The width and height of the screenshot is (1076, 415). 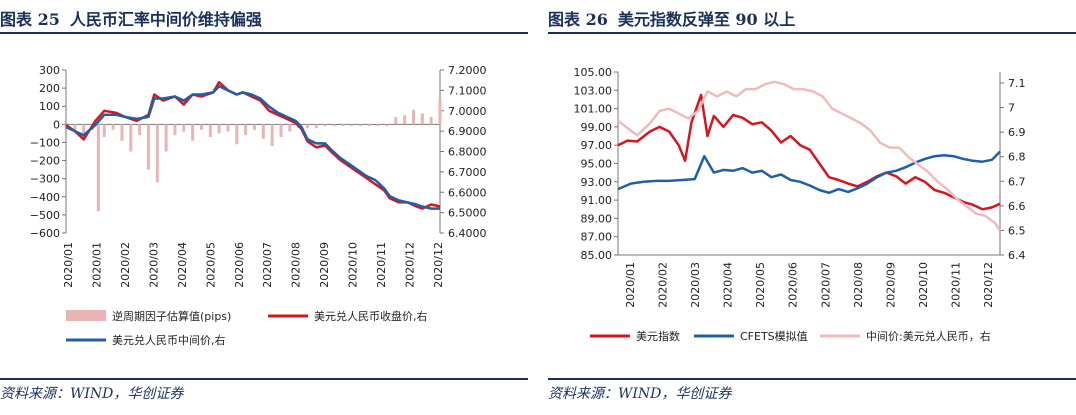 What do you see at coordinates (45, 142) in the screenshot?
I see `y-left-tick-label: −100` at bounding box center [45, 142].